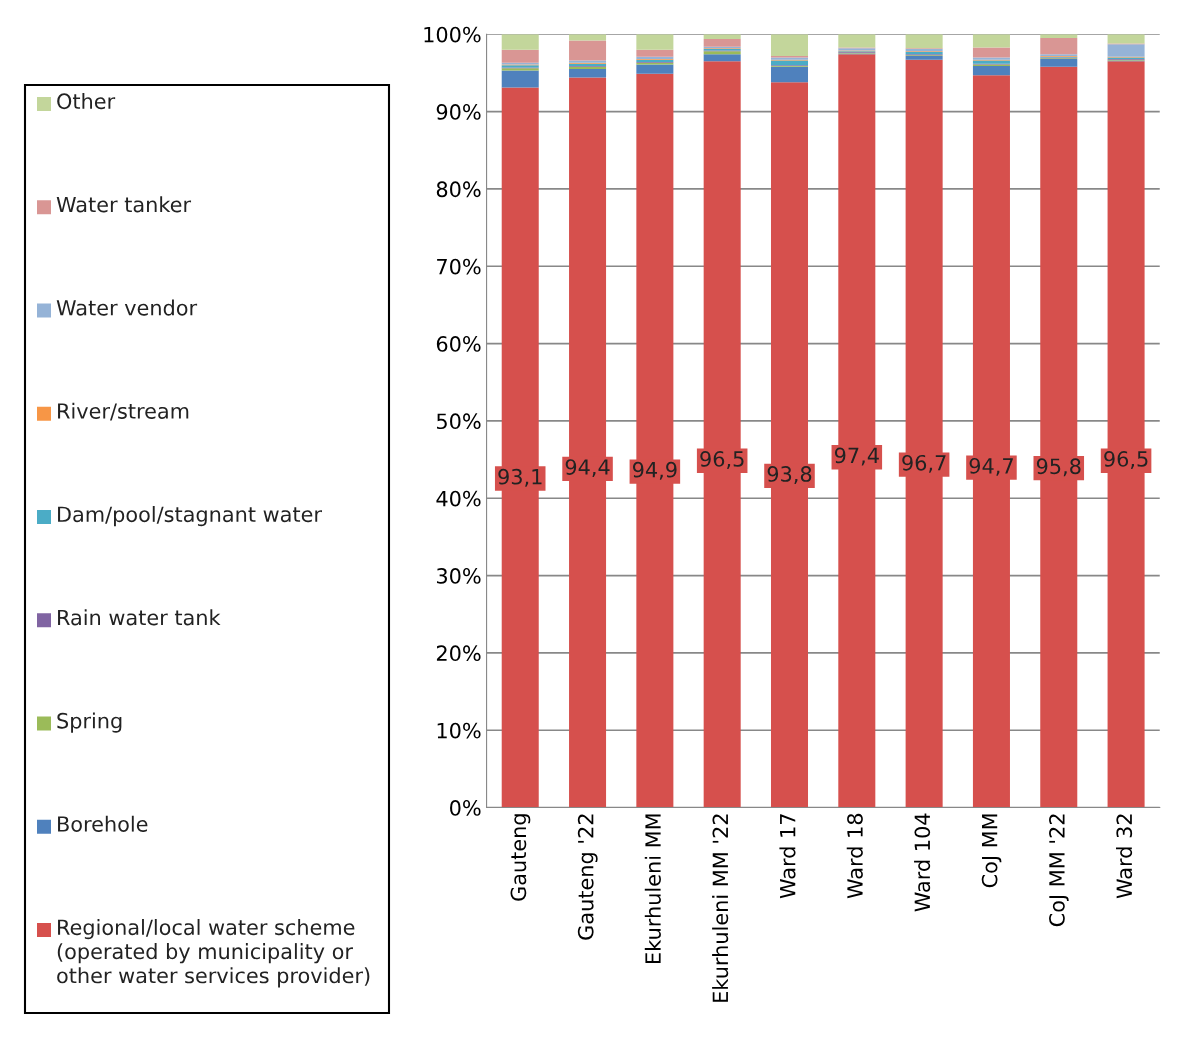  I want to click on legend-label: Water vendor, so click(127, 307).